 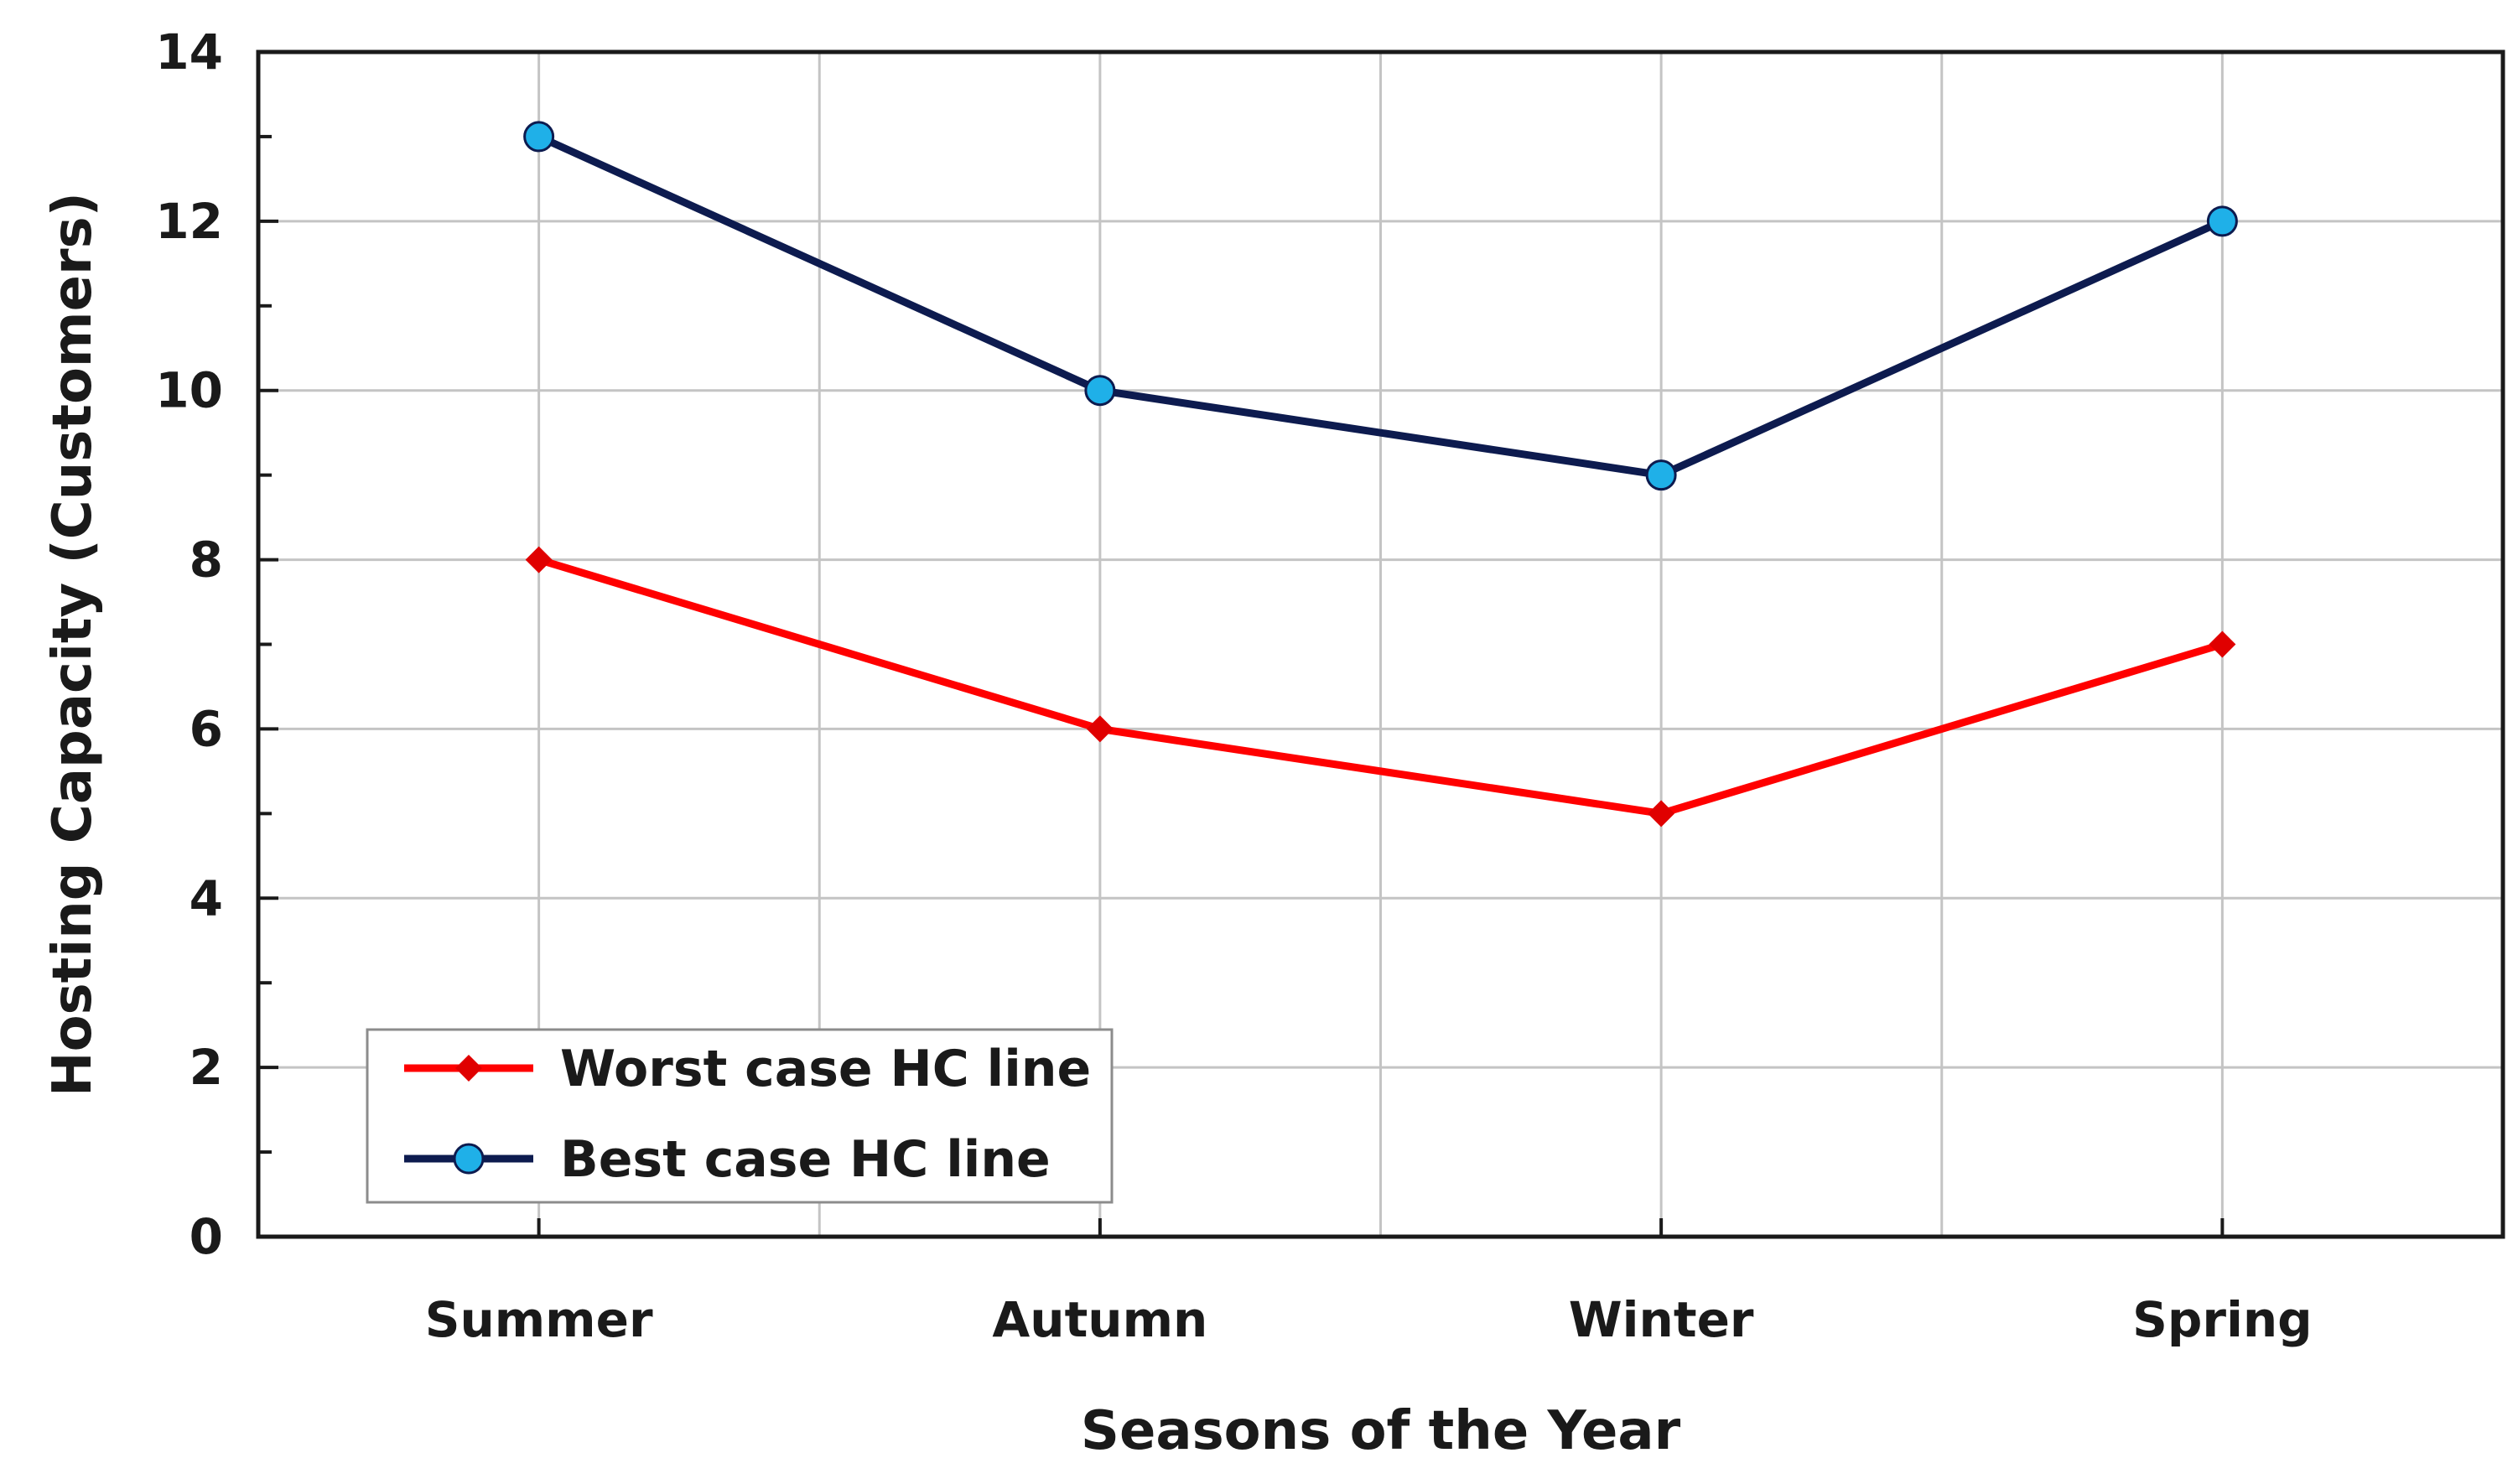 I want to click on x-axis-tick-labels: Summer Autumn Winter Spring, so click(x=1369, y=1319).